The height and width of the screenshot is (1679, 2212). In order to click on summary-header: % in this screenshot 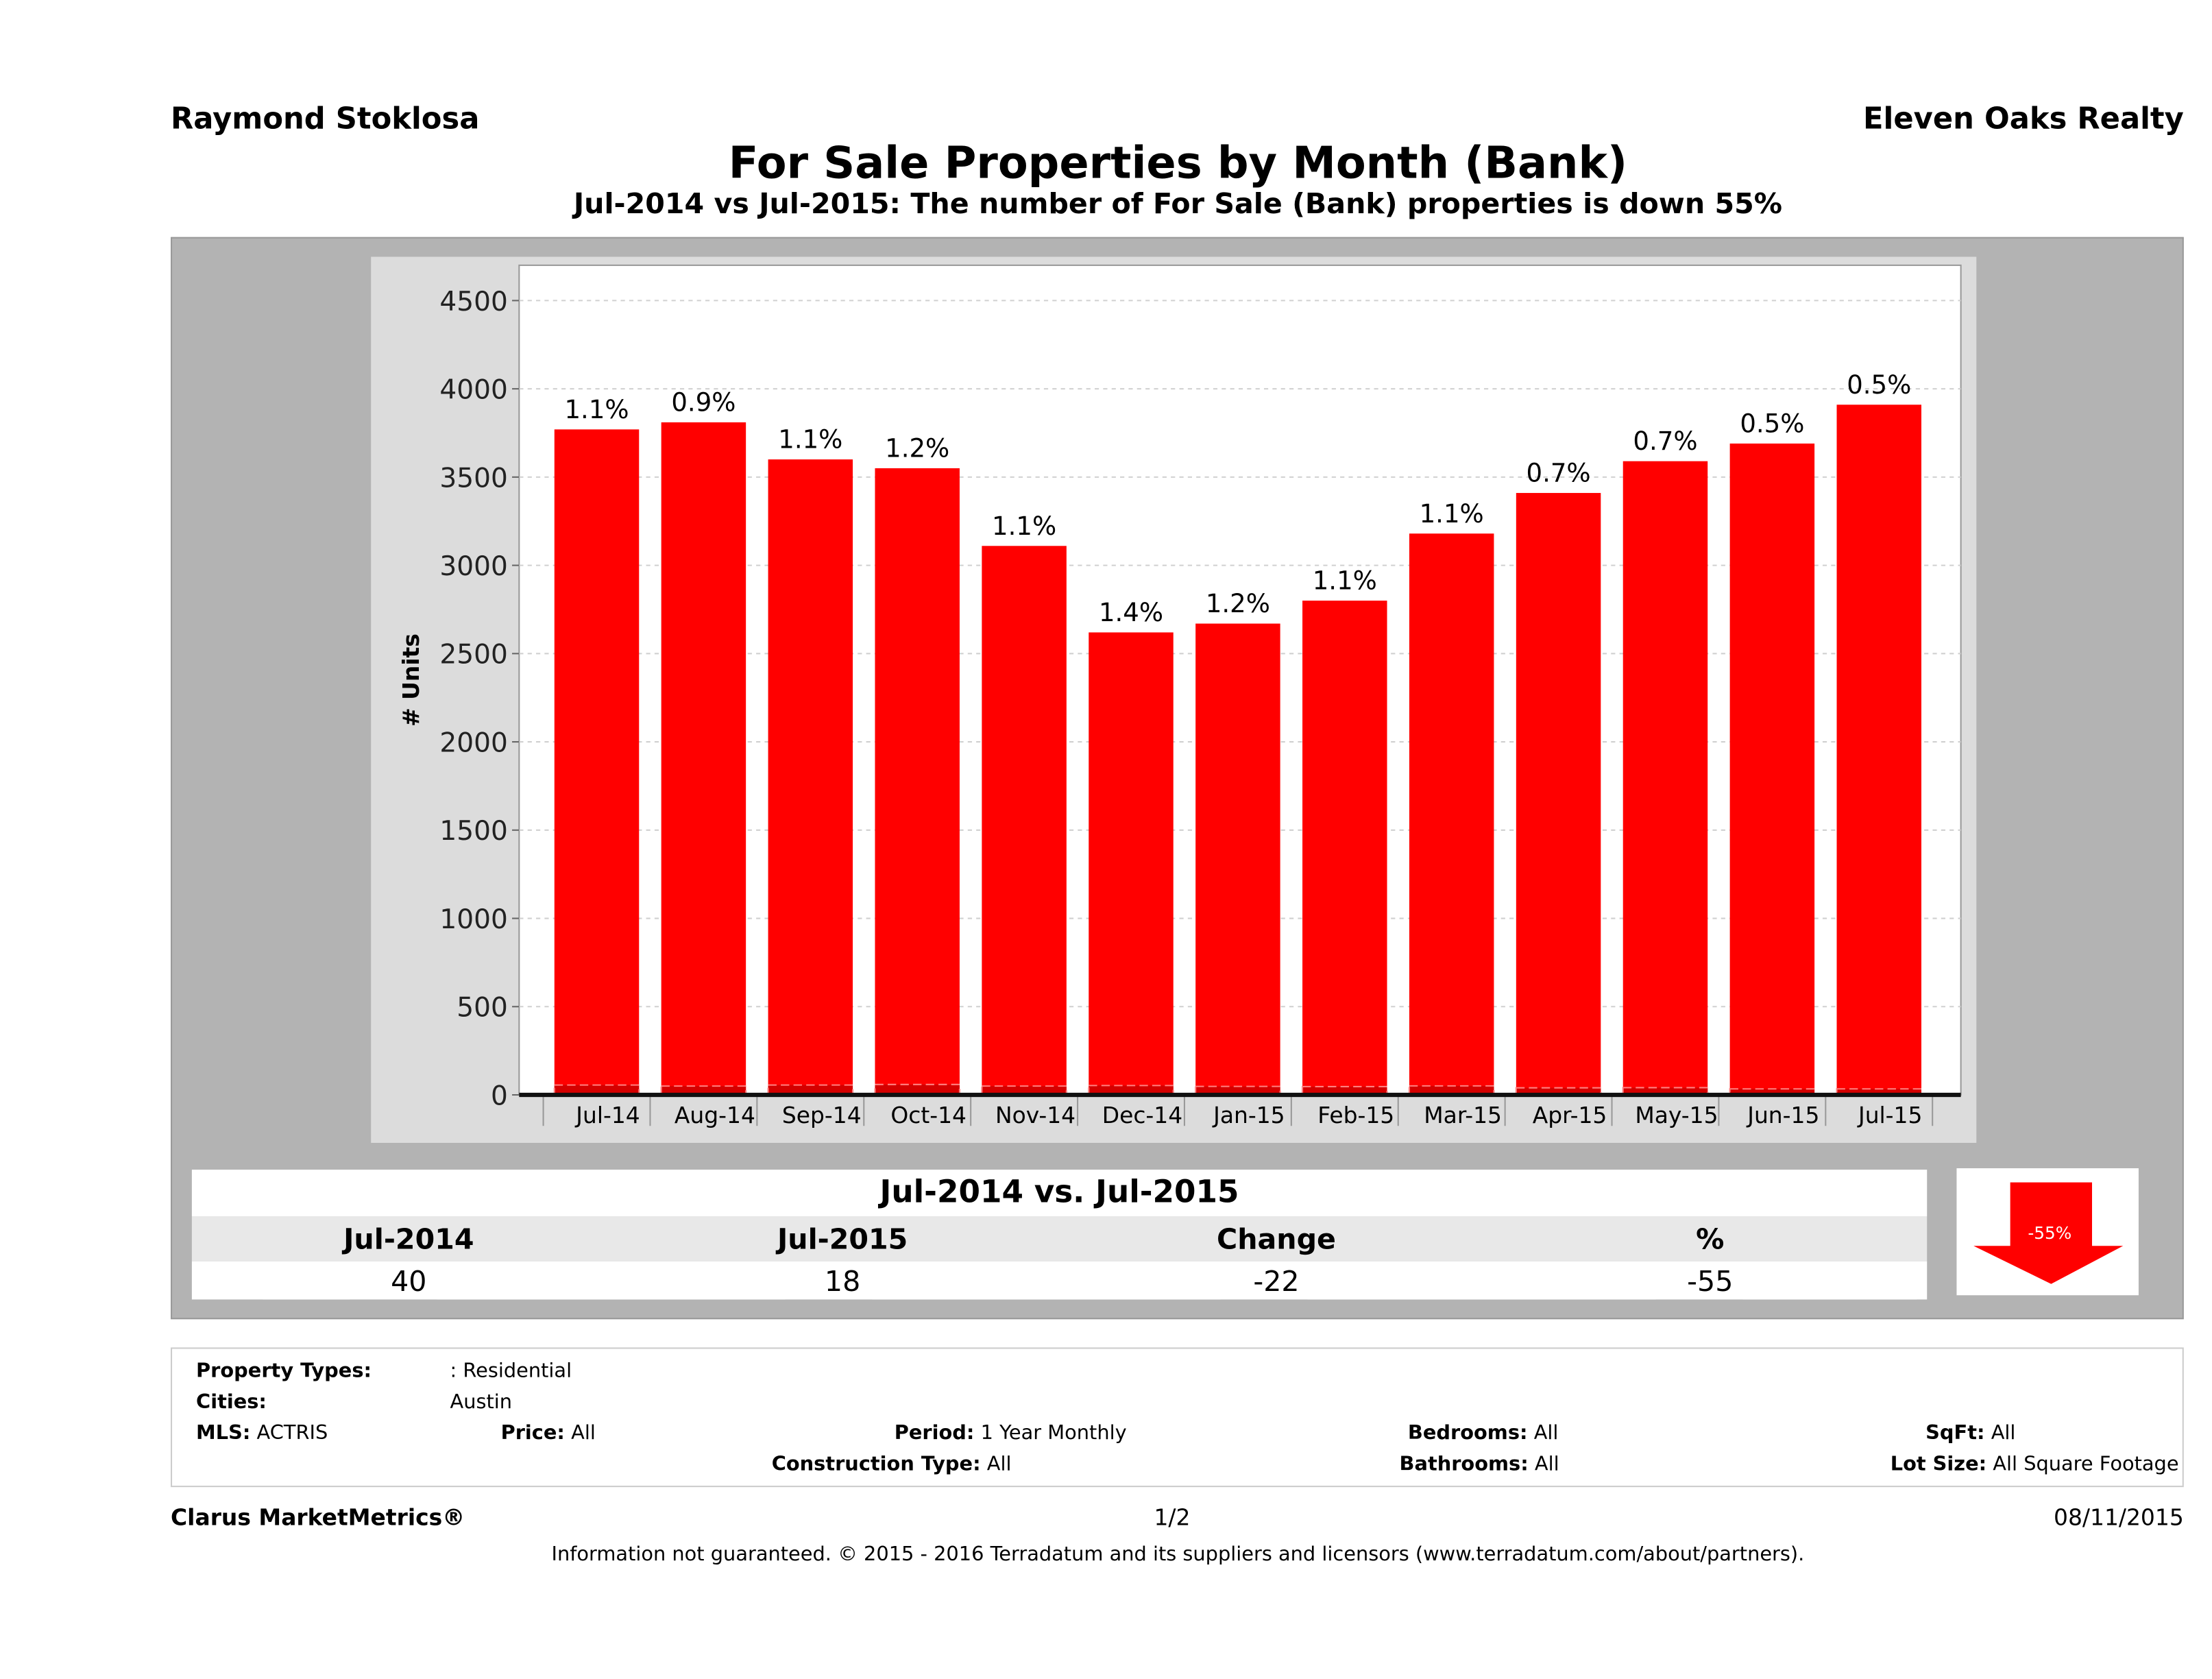, I will do `click(1710, 1239)`.